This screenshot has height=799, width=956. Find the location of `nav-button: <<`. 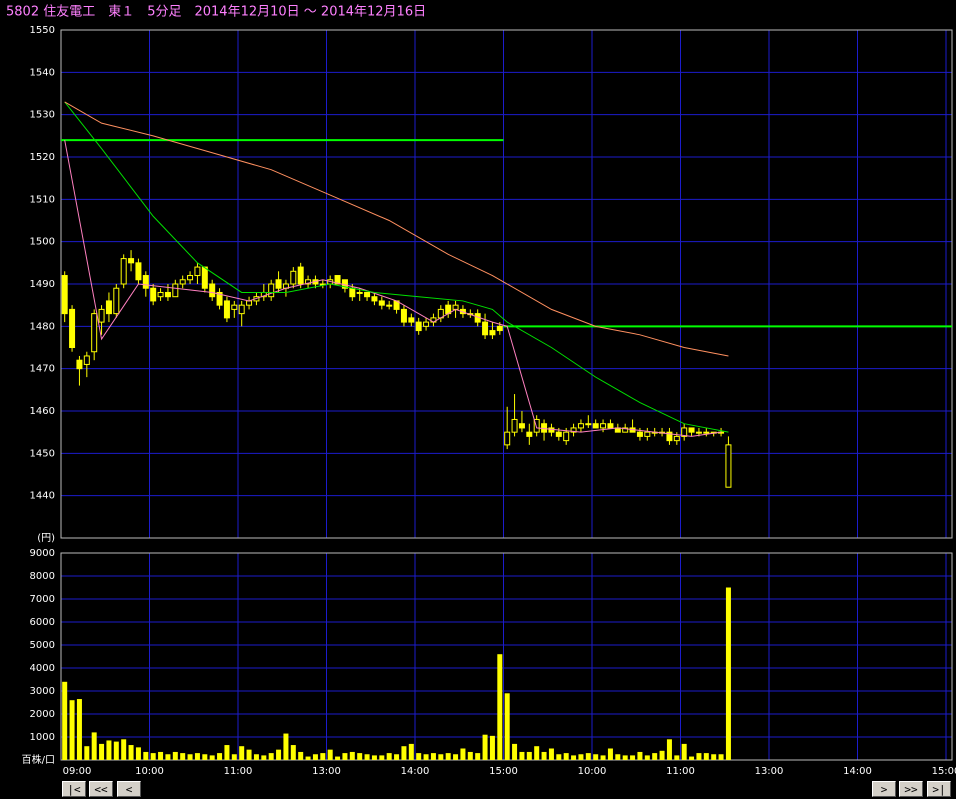

nav-button: << is located at coordinates (101, 789).